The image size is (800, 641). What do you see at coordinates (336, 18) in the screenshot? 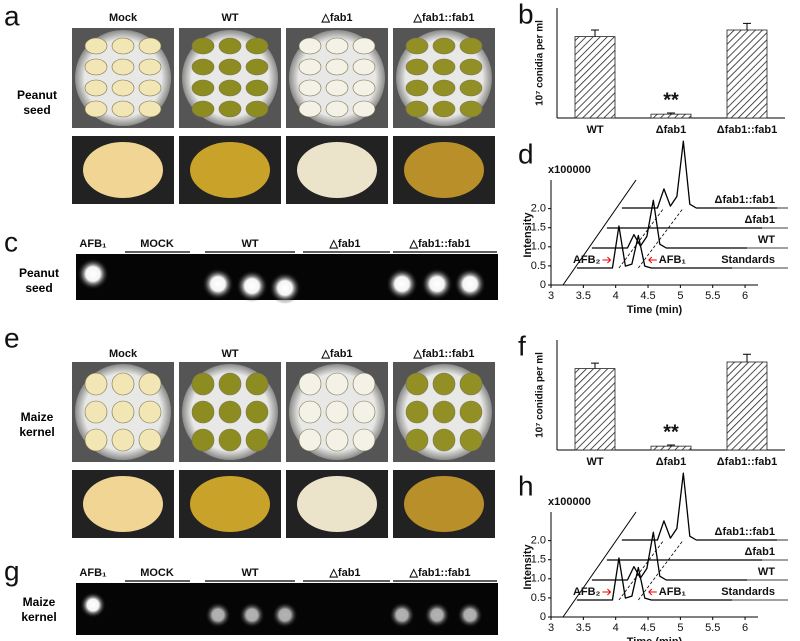
I see `column-label: △fab1` at bounding box center [336, 18].